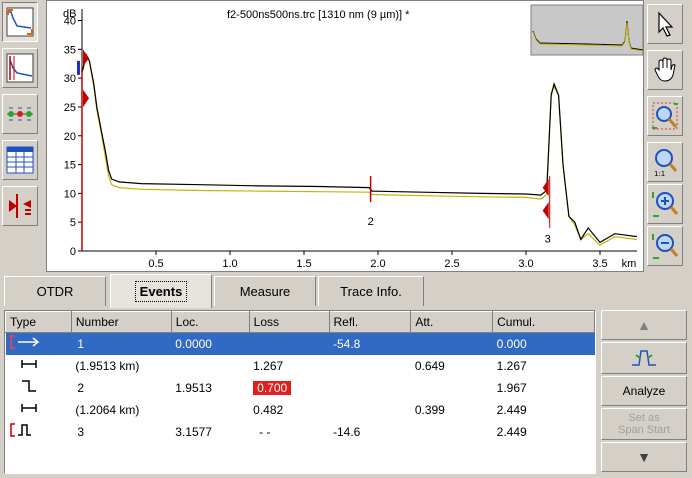 The image size is (692, 478). I want to click on scroll-down-button: ▼, so click(644, 457).